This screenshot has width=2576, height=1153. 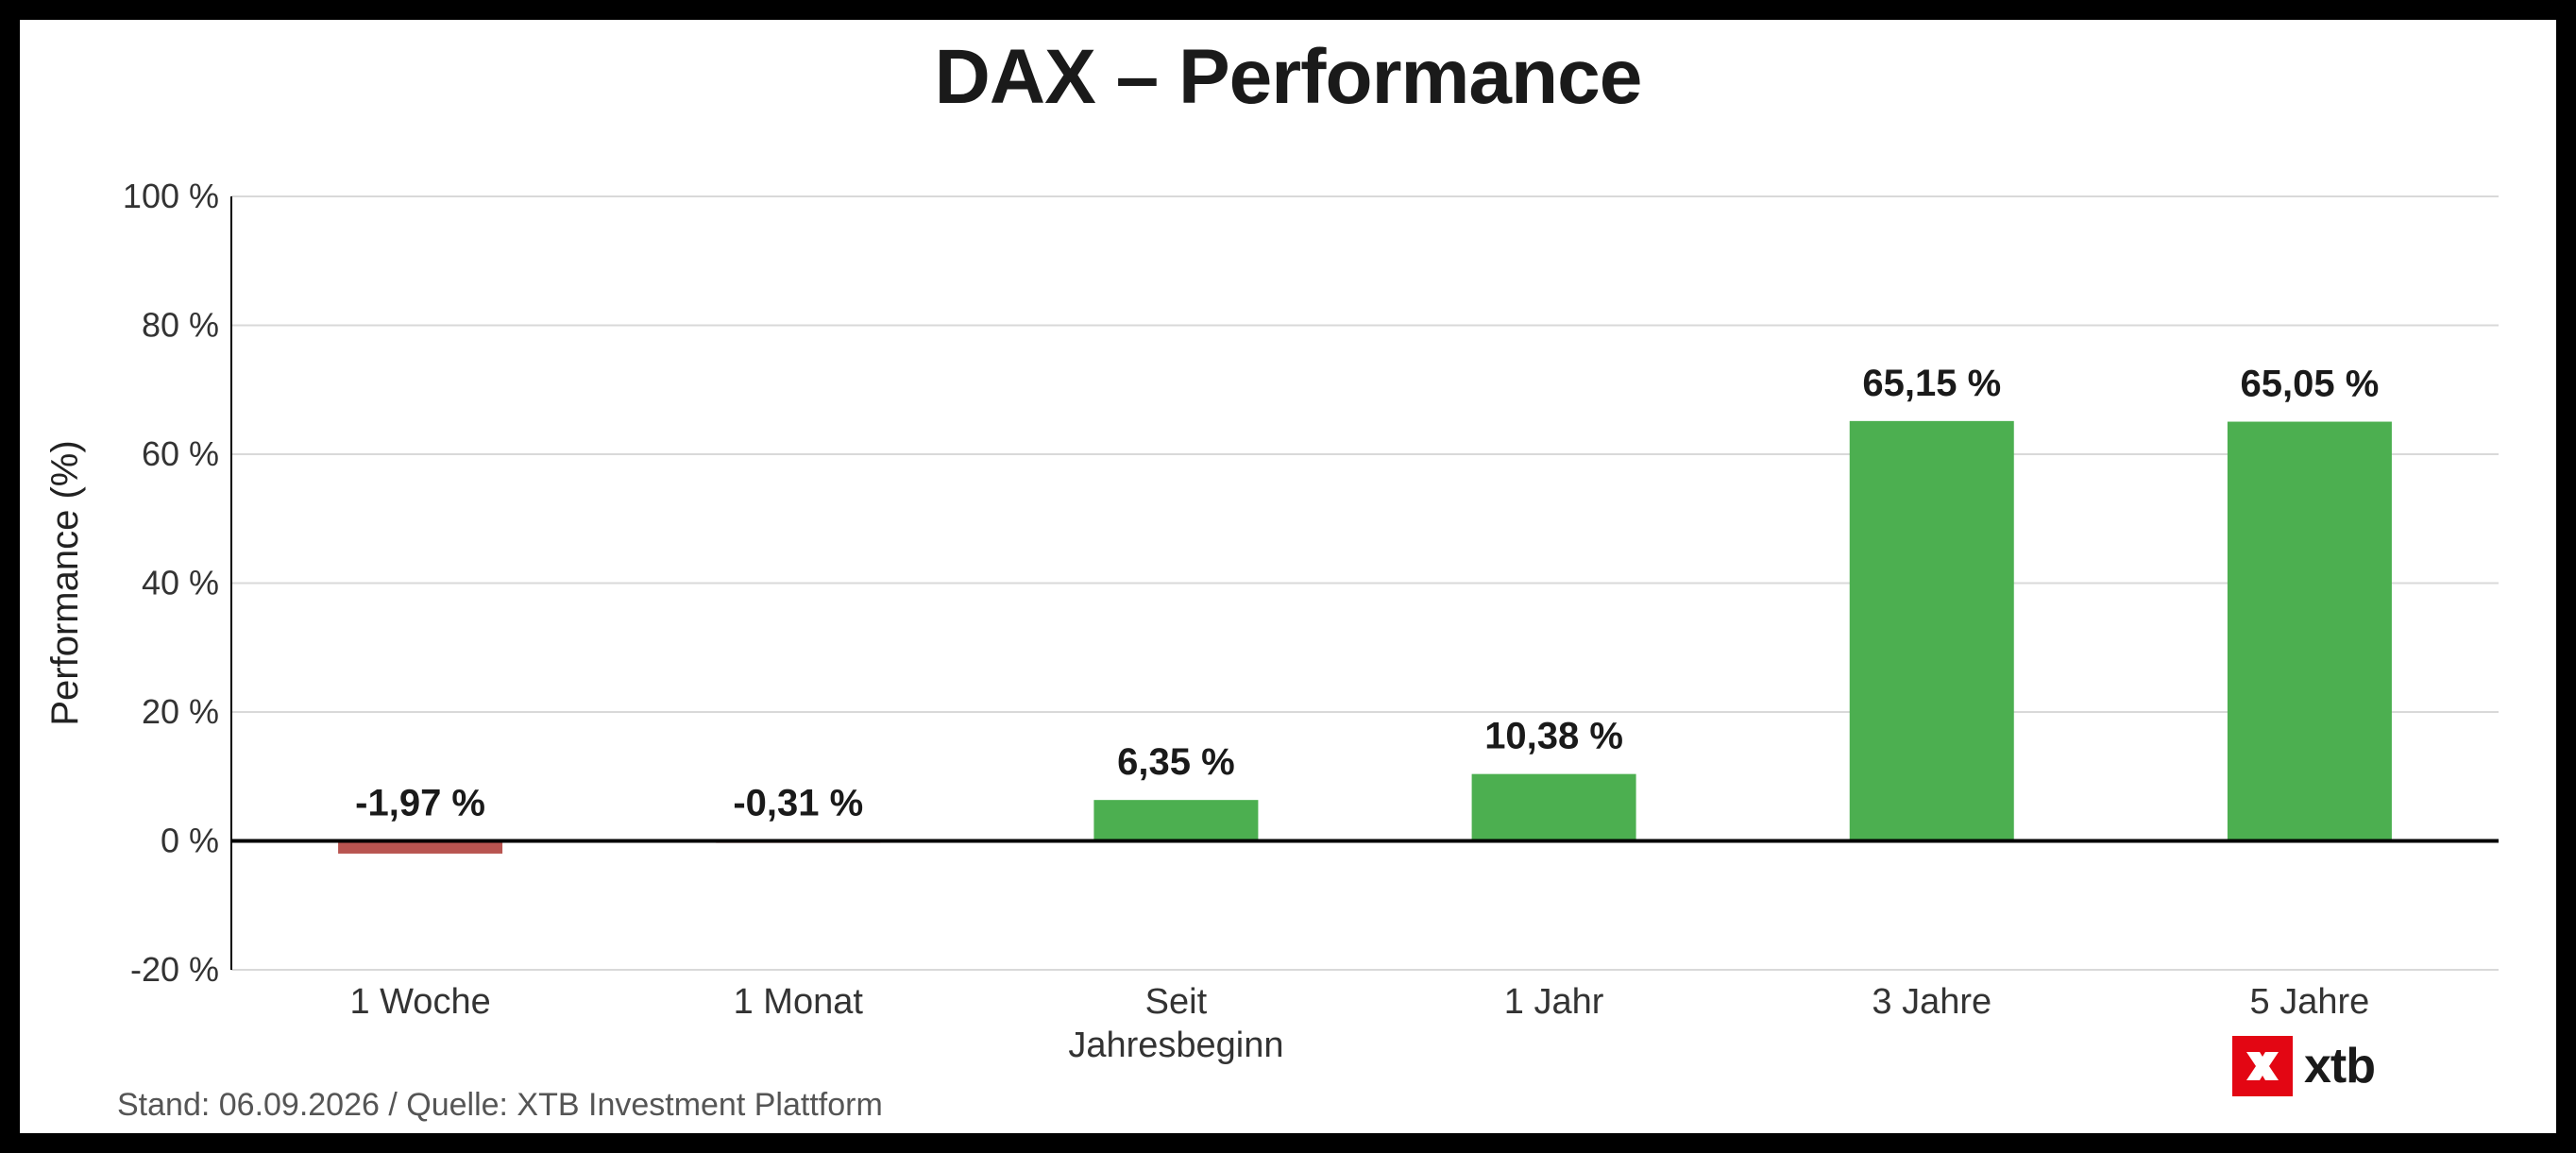 I want to click on x-tick-label: 5 Jahre, so click(x=2310, y=1002).